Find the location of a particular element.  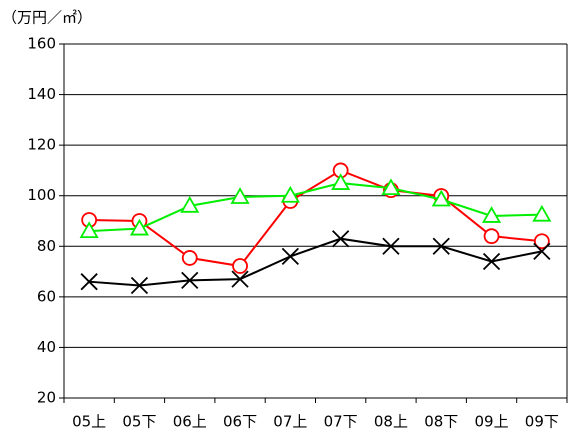

x-tick-label: 07上 is located at coordinates (290, 422).